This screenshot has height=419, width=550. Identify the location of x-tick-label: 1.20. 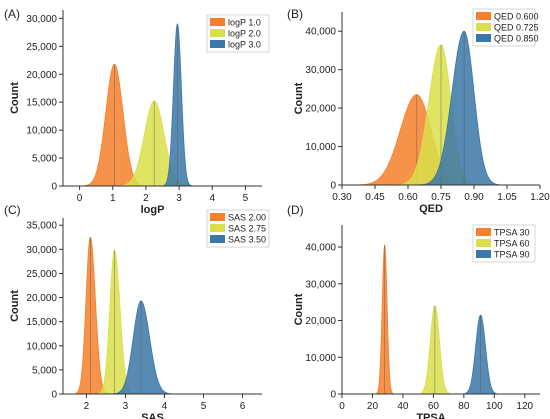
(540, 197).